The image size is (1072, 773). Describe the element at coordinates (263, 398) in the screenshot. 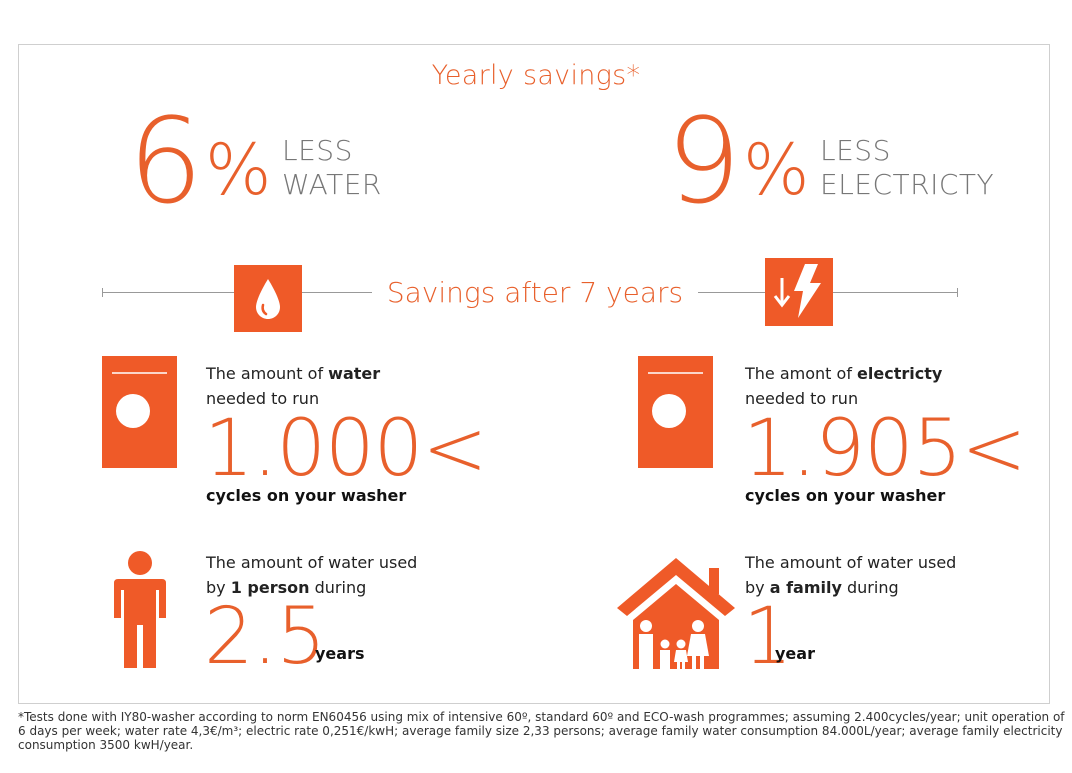

I see `water-cycles-line2: needed to run` at that location.